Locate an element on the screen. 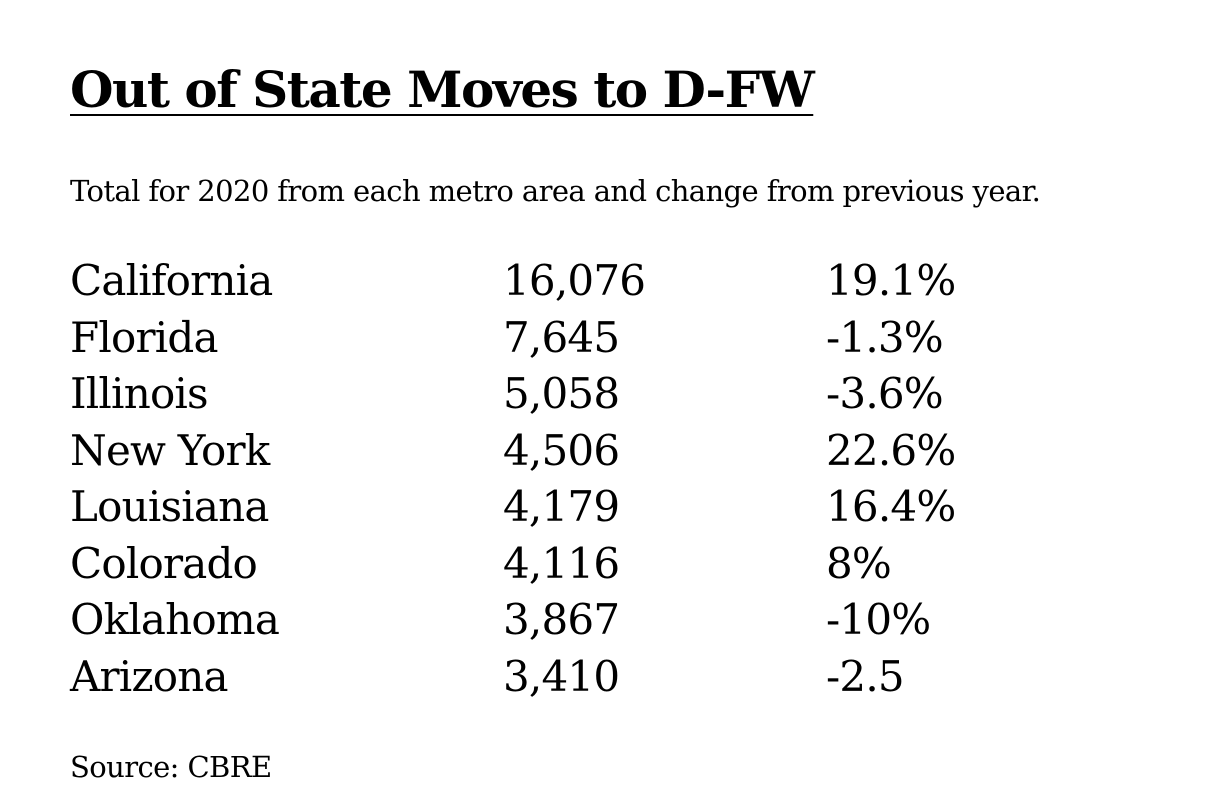 The image size is (1220, 800). state-cell: New York is located at coordinates (170, 450).